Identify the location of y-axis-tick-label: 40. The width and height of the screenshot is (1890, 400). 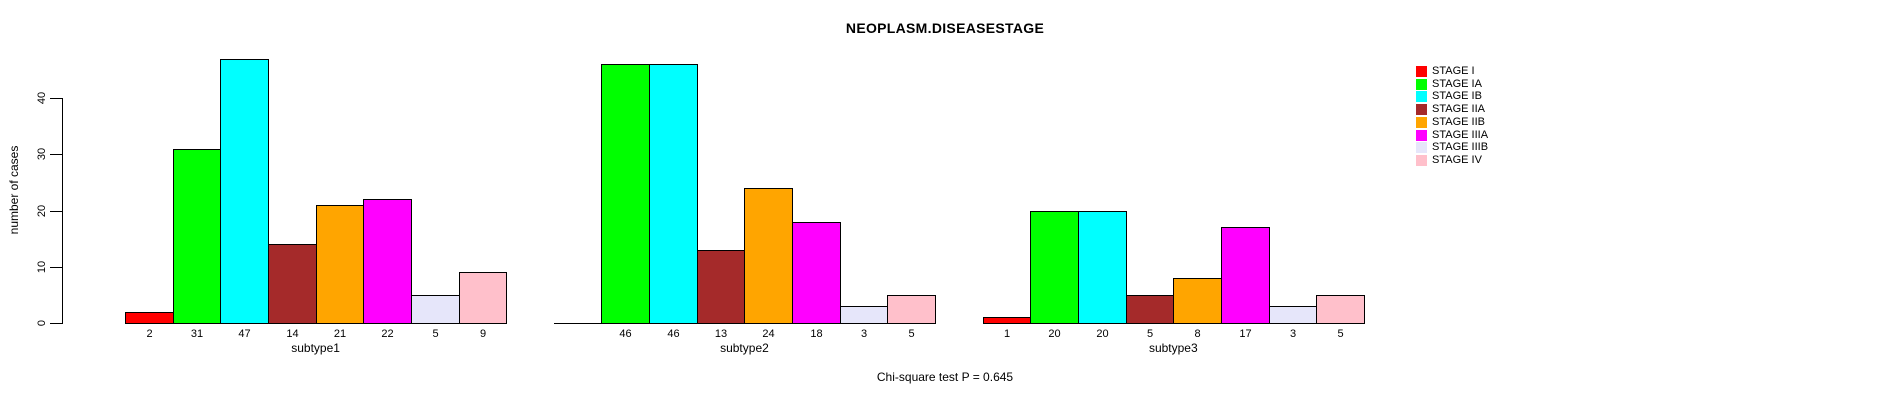
(42, 98).